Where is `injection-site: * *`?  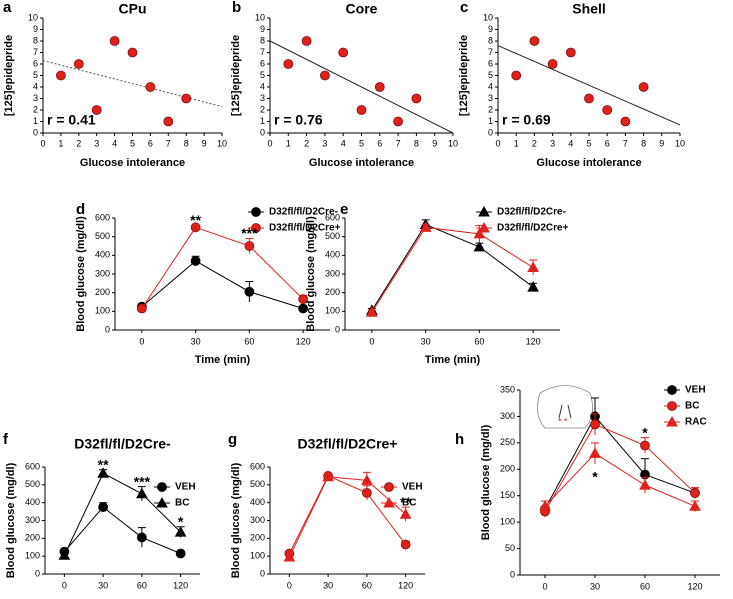
injection-site: * * is located at coordinates (563, 421).